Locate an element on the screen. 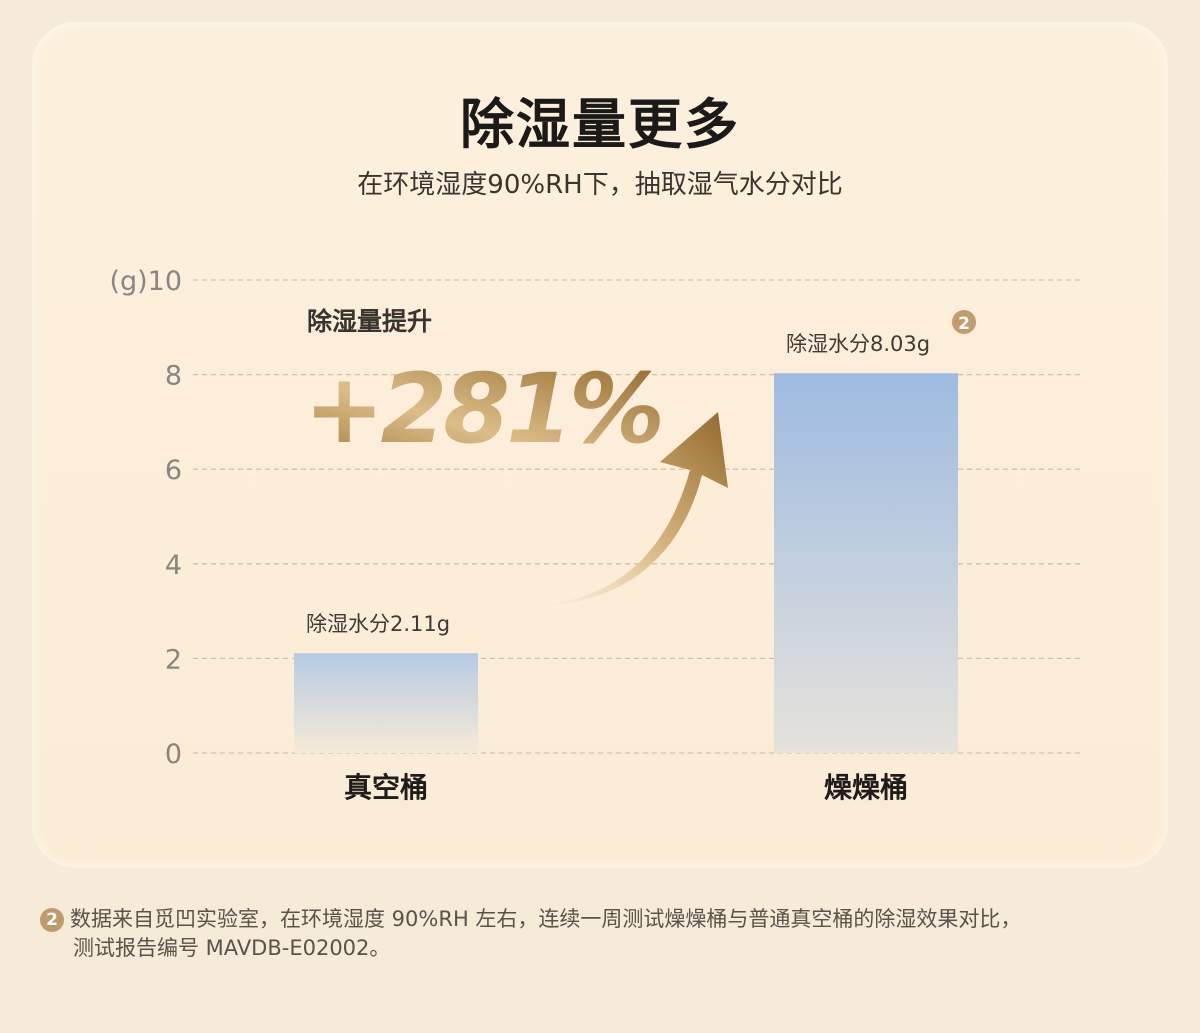 The width and height of the screenshot is (1200, 1033). y-tick-label: 4 is located at coordinates (173, 565).